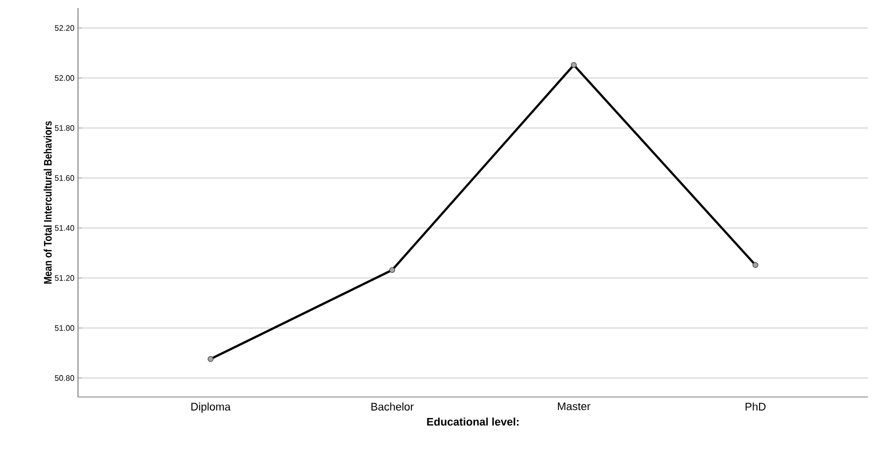 This screenshot has height=449, width=875. Describe the element at coordinates (211, 407) in the screenshot. I see `x-tick-label: Diploma` at that location.